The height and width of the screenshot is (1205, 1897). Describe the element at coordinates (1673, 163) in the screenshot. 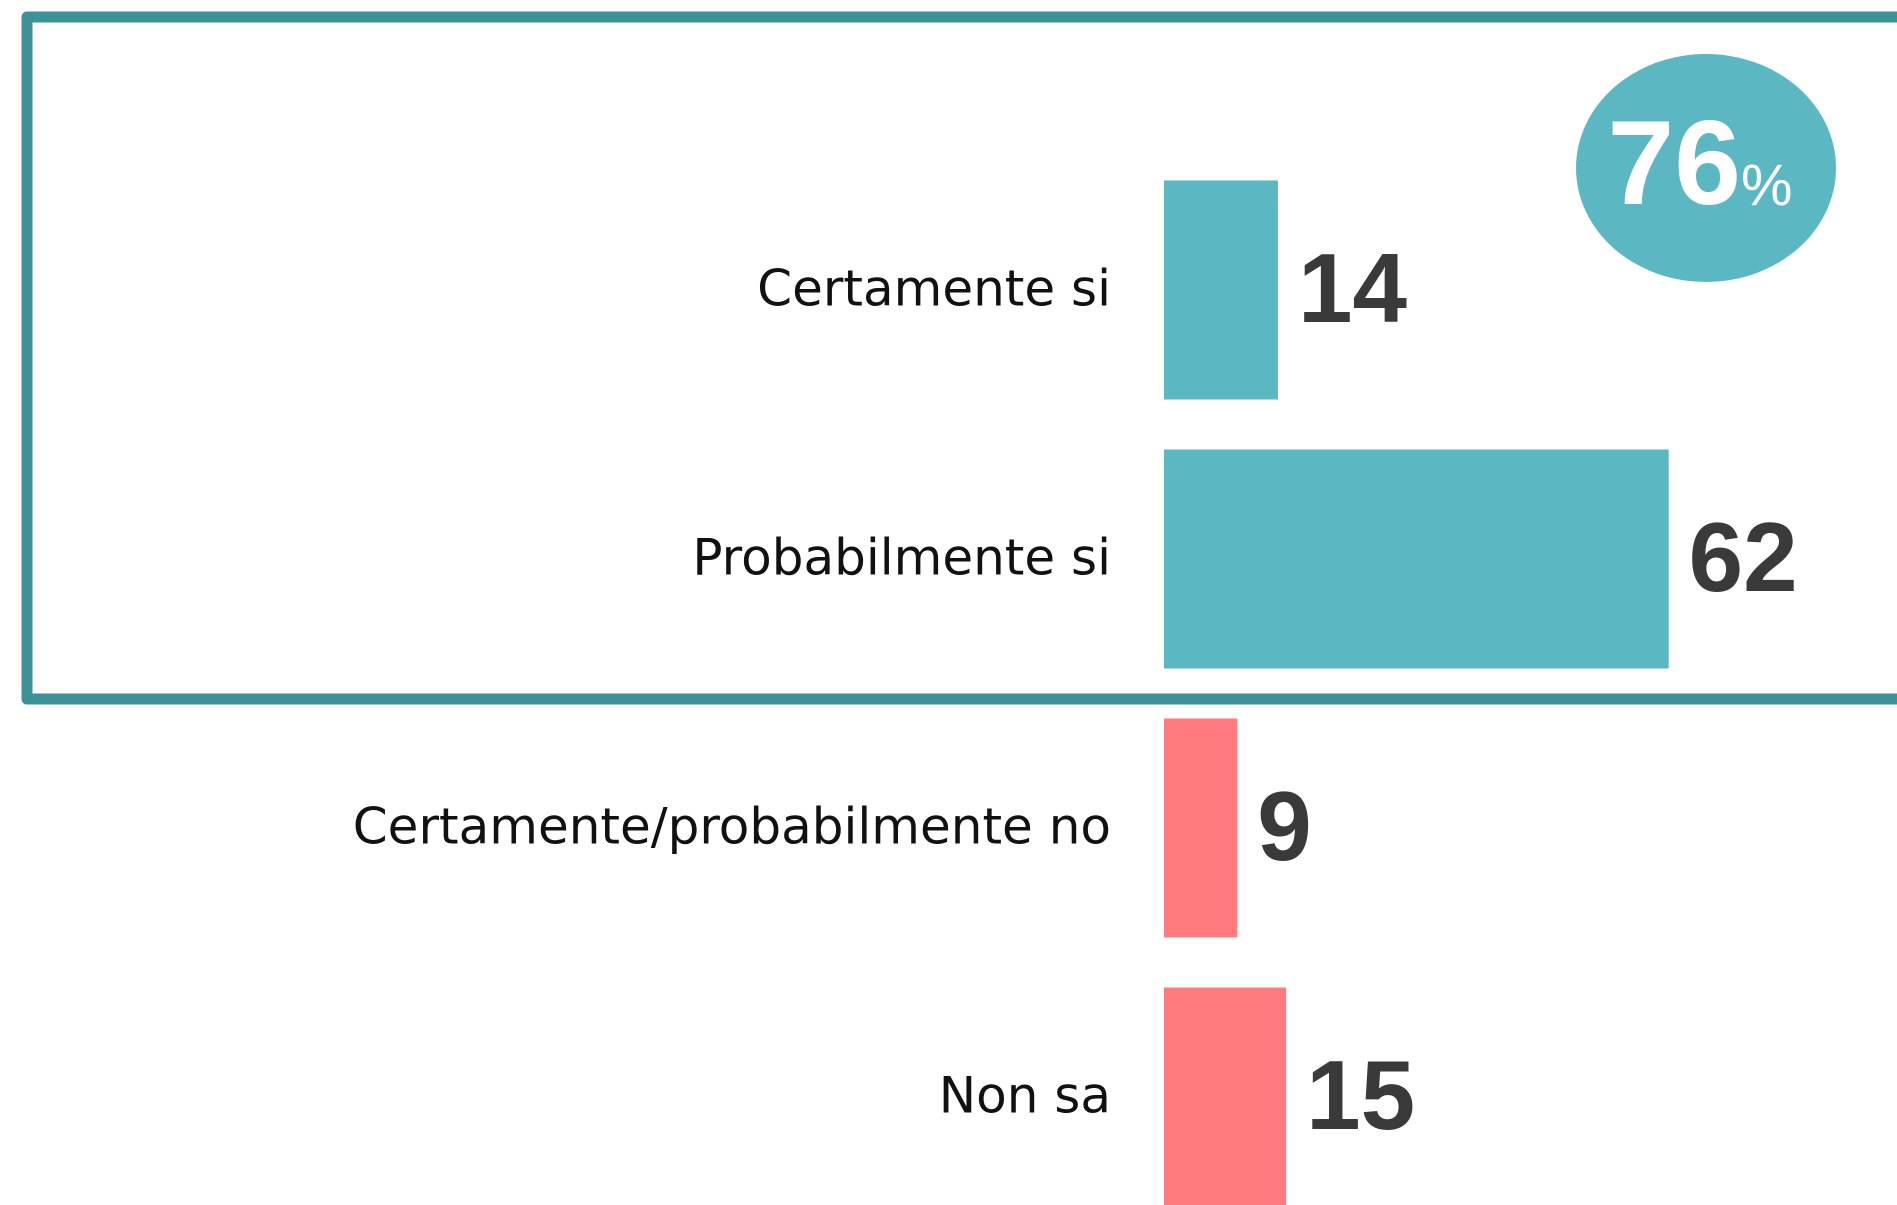

I see `badge-value: 76` at that location.